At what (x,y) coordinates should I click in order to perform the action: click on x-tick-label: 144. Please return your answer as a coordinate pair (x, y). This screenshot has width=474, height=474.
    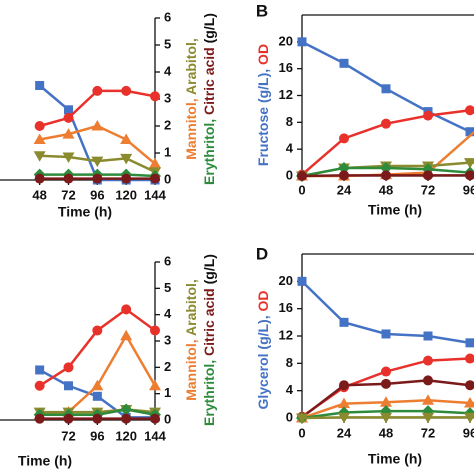
    Looking at the image, I should click on (155, 194).